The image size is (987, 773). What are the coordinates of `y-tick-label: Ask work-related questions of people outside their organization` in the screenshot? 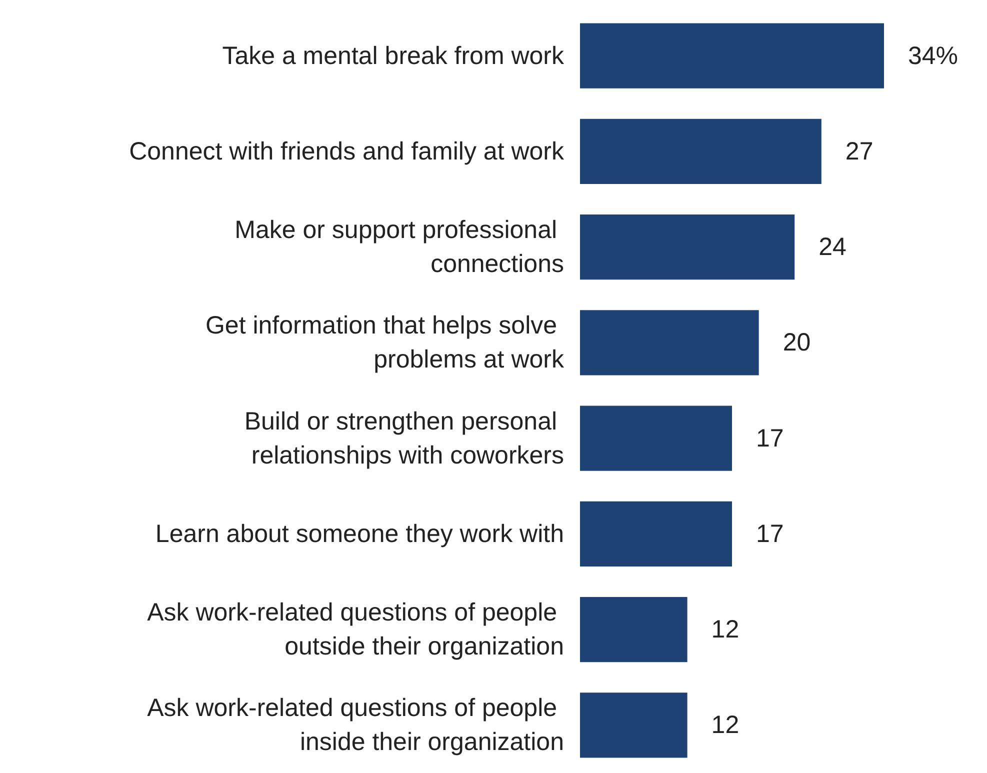 It's located at (355, 629).